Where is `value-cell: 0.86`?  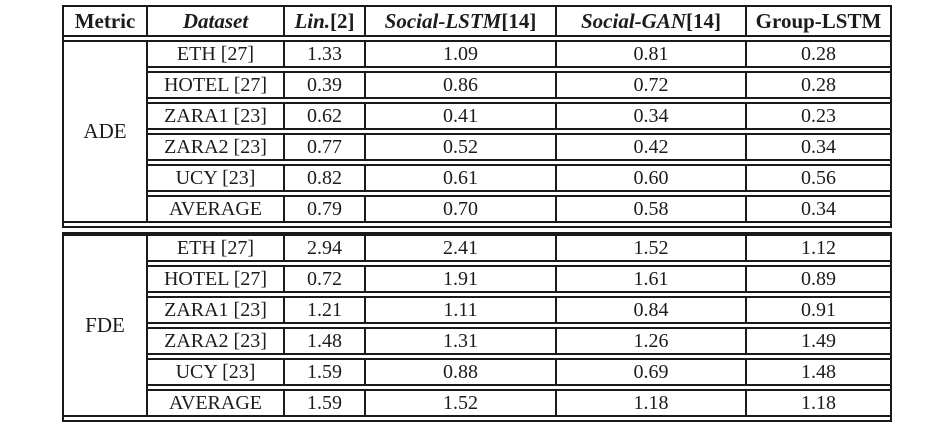
value-cell: 0.86 is located at coordinates (459, 85).